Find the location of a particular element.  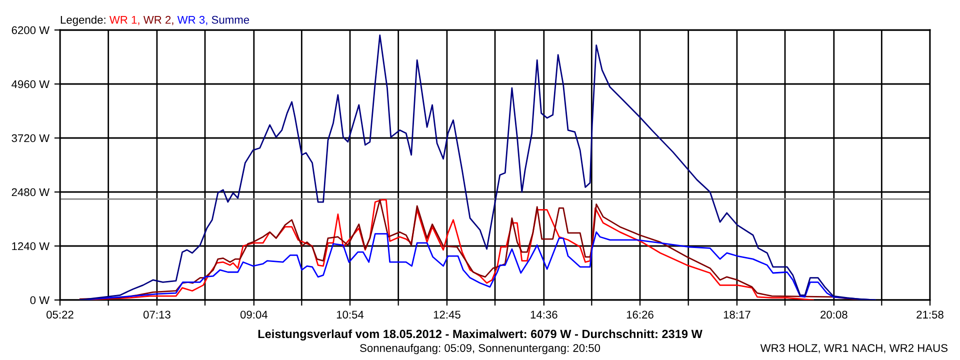

x-tick-label: 14:36 is located at coordinates (544, 314).